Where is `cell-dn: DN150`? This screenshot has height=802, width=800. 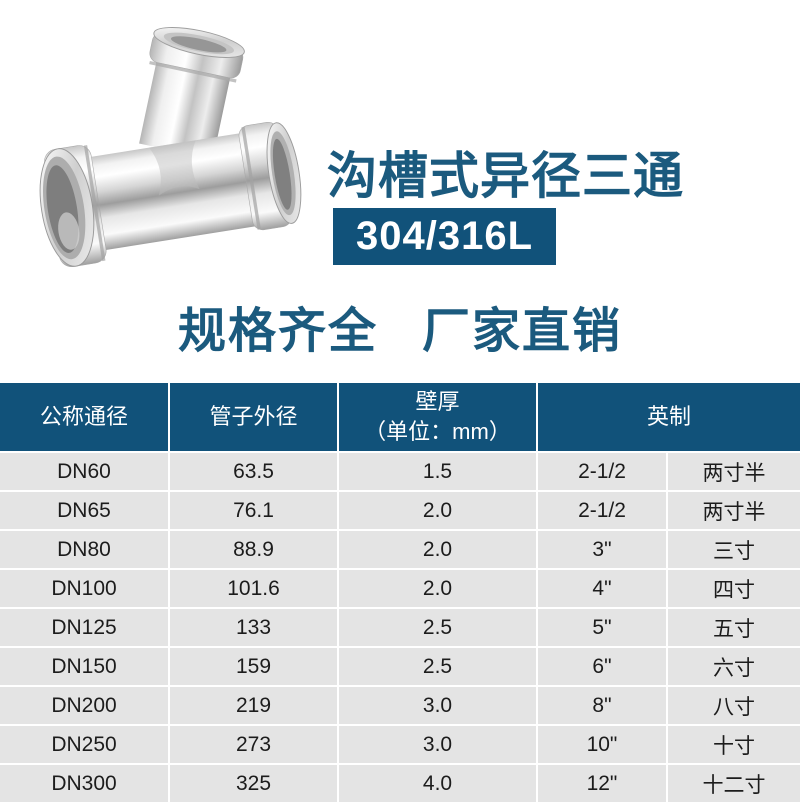 cell-dn: DN150 is located at coordinates (84, 666).